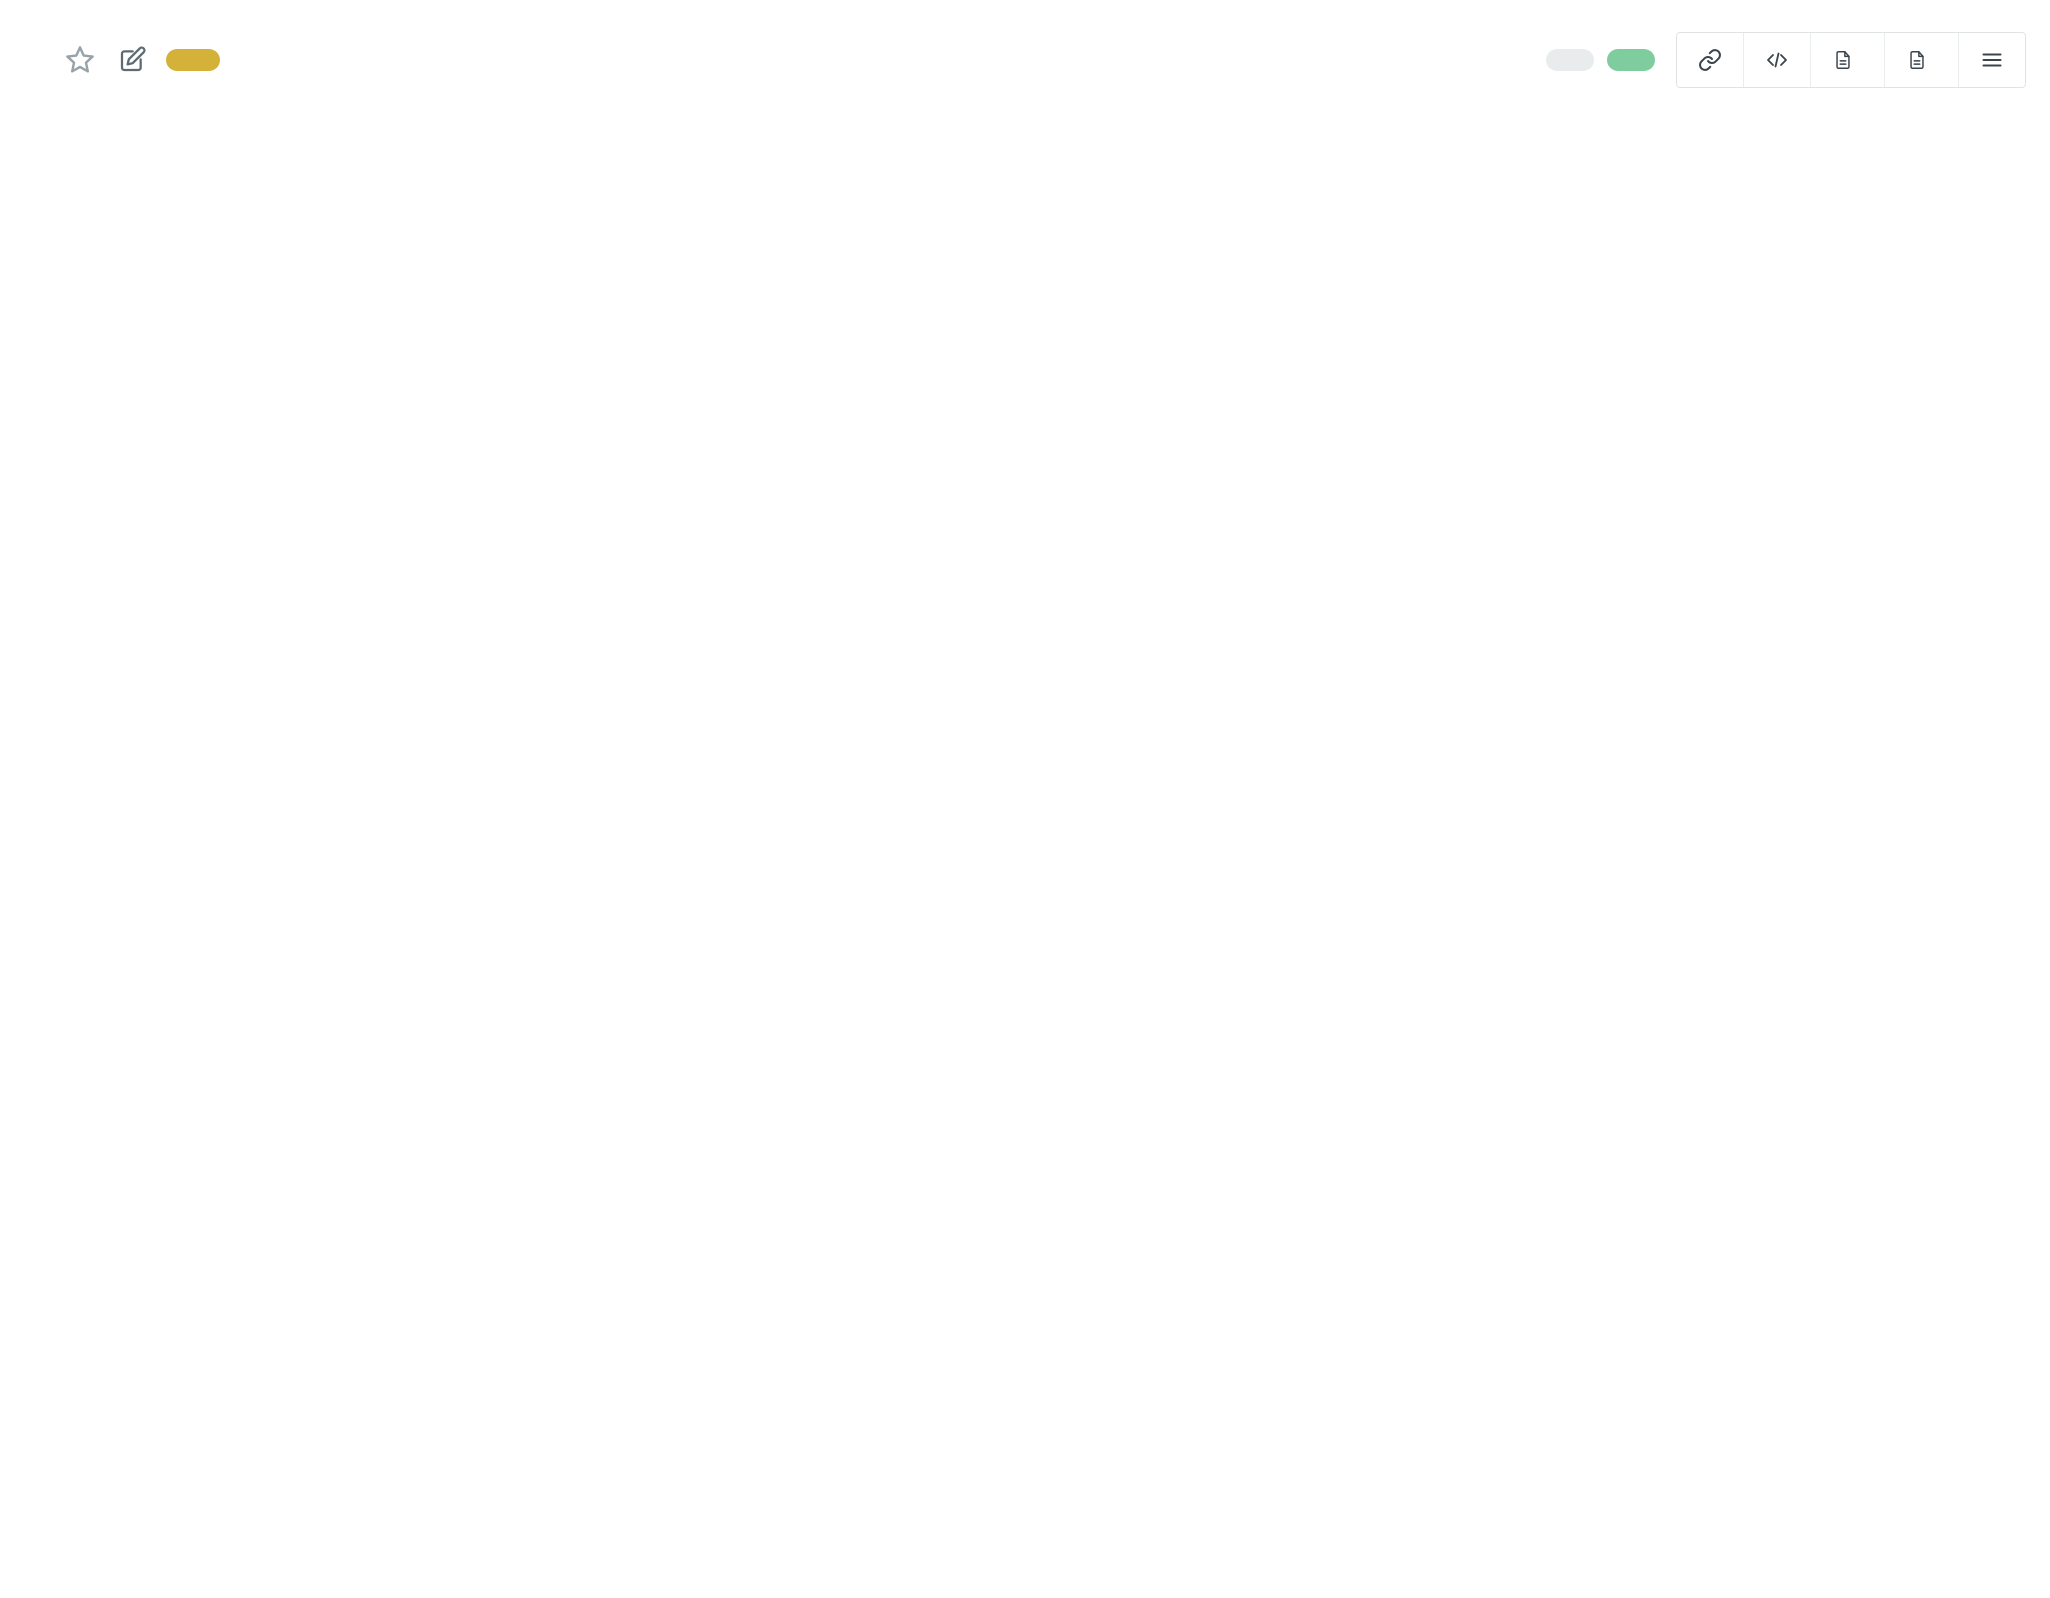  I want to click on embed-code-button, so click(1776, 60).